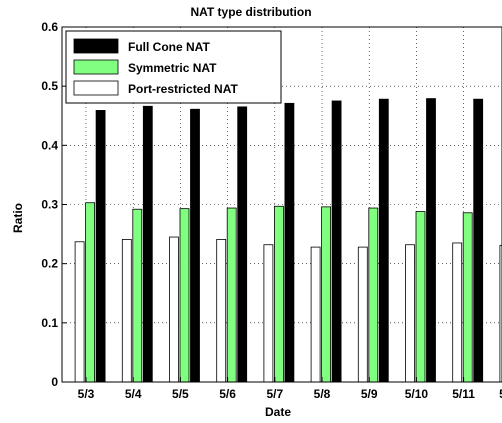 This screenshot has width=502, height=423. What do you see at coordinates (180, 394) in the screenshot?
I see `x-tick-label: 5/5` at bounding box center [180, 394].